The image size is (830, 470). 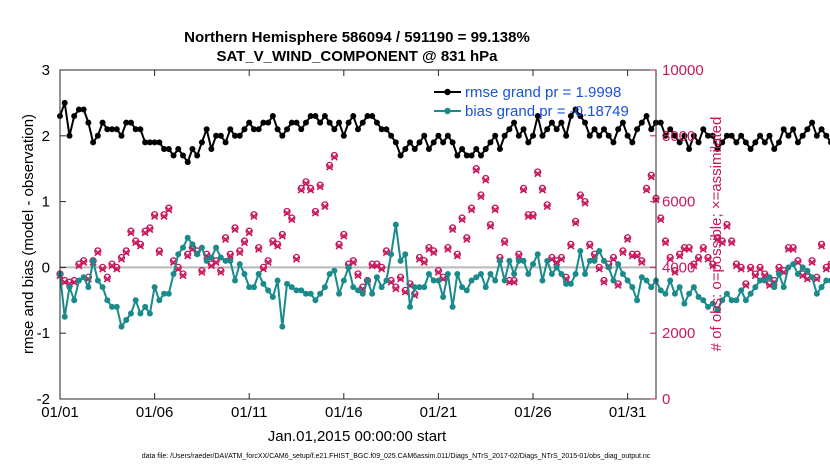 What do you see at coordinates (447, 92) in the screenshot?
I see `legend-rmse-marker` at bounding box center [447, 92].